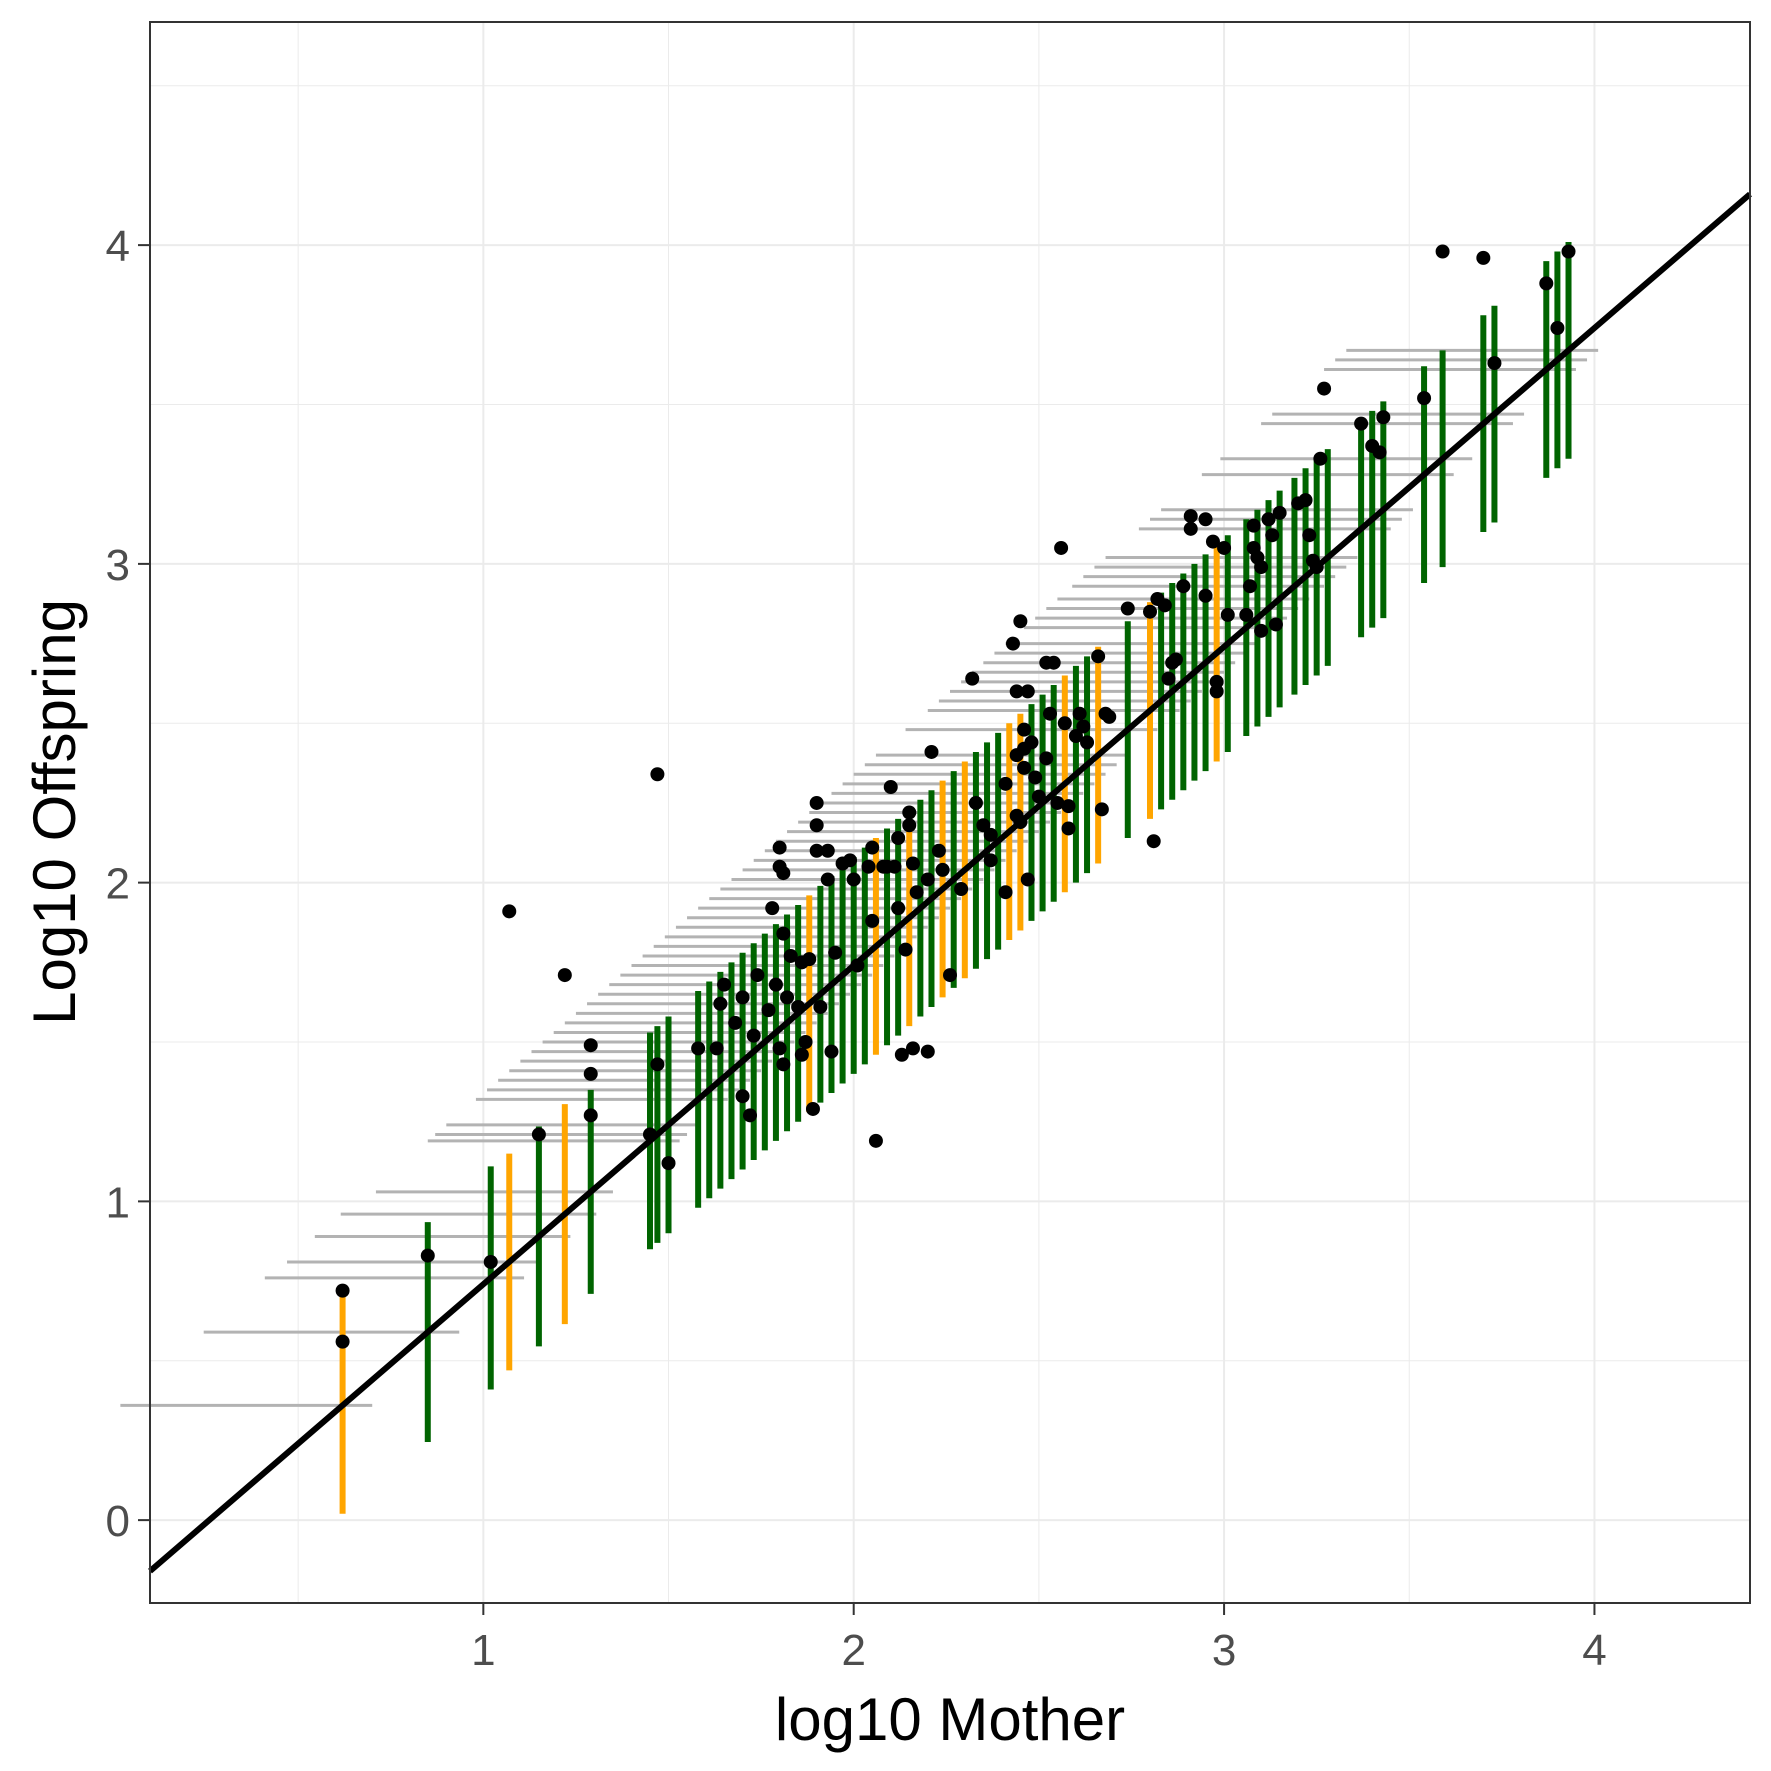 The image size is (1771, 1771). I want to click on x-axis-title: log10 Mother, so click(950, 1719).